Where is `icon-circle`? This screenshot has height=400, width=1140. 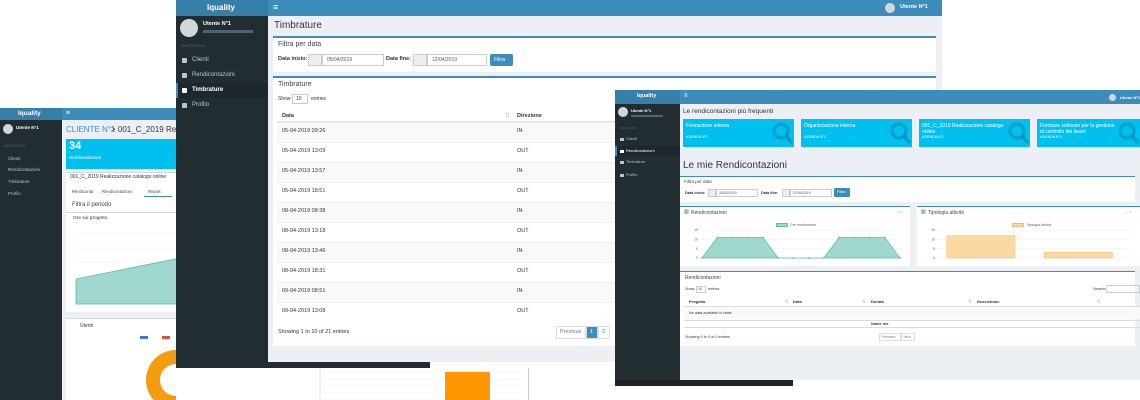
icon-circle is located at coordinates (1127, 131).